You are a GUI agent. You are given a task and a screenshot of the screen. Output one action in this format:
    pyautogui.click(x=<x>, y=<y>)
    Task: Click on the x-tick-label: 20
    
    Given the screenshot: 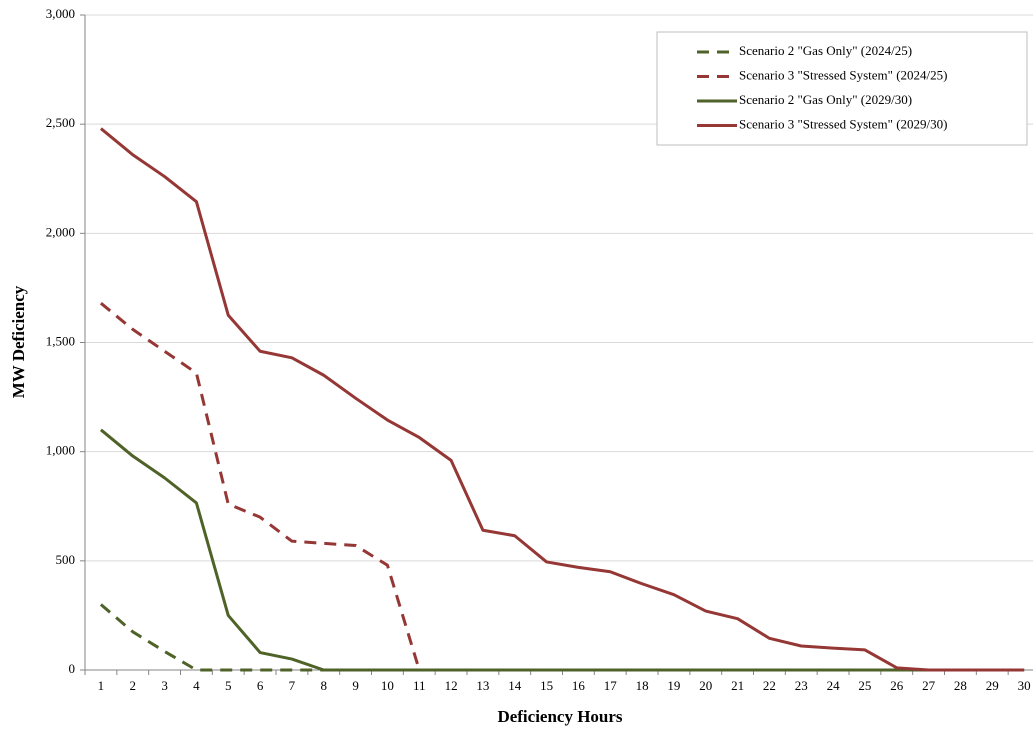 What is the action you would take?
    pyautogui.click(x=705, y=685)
    